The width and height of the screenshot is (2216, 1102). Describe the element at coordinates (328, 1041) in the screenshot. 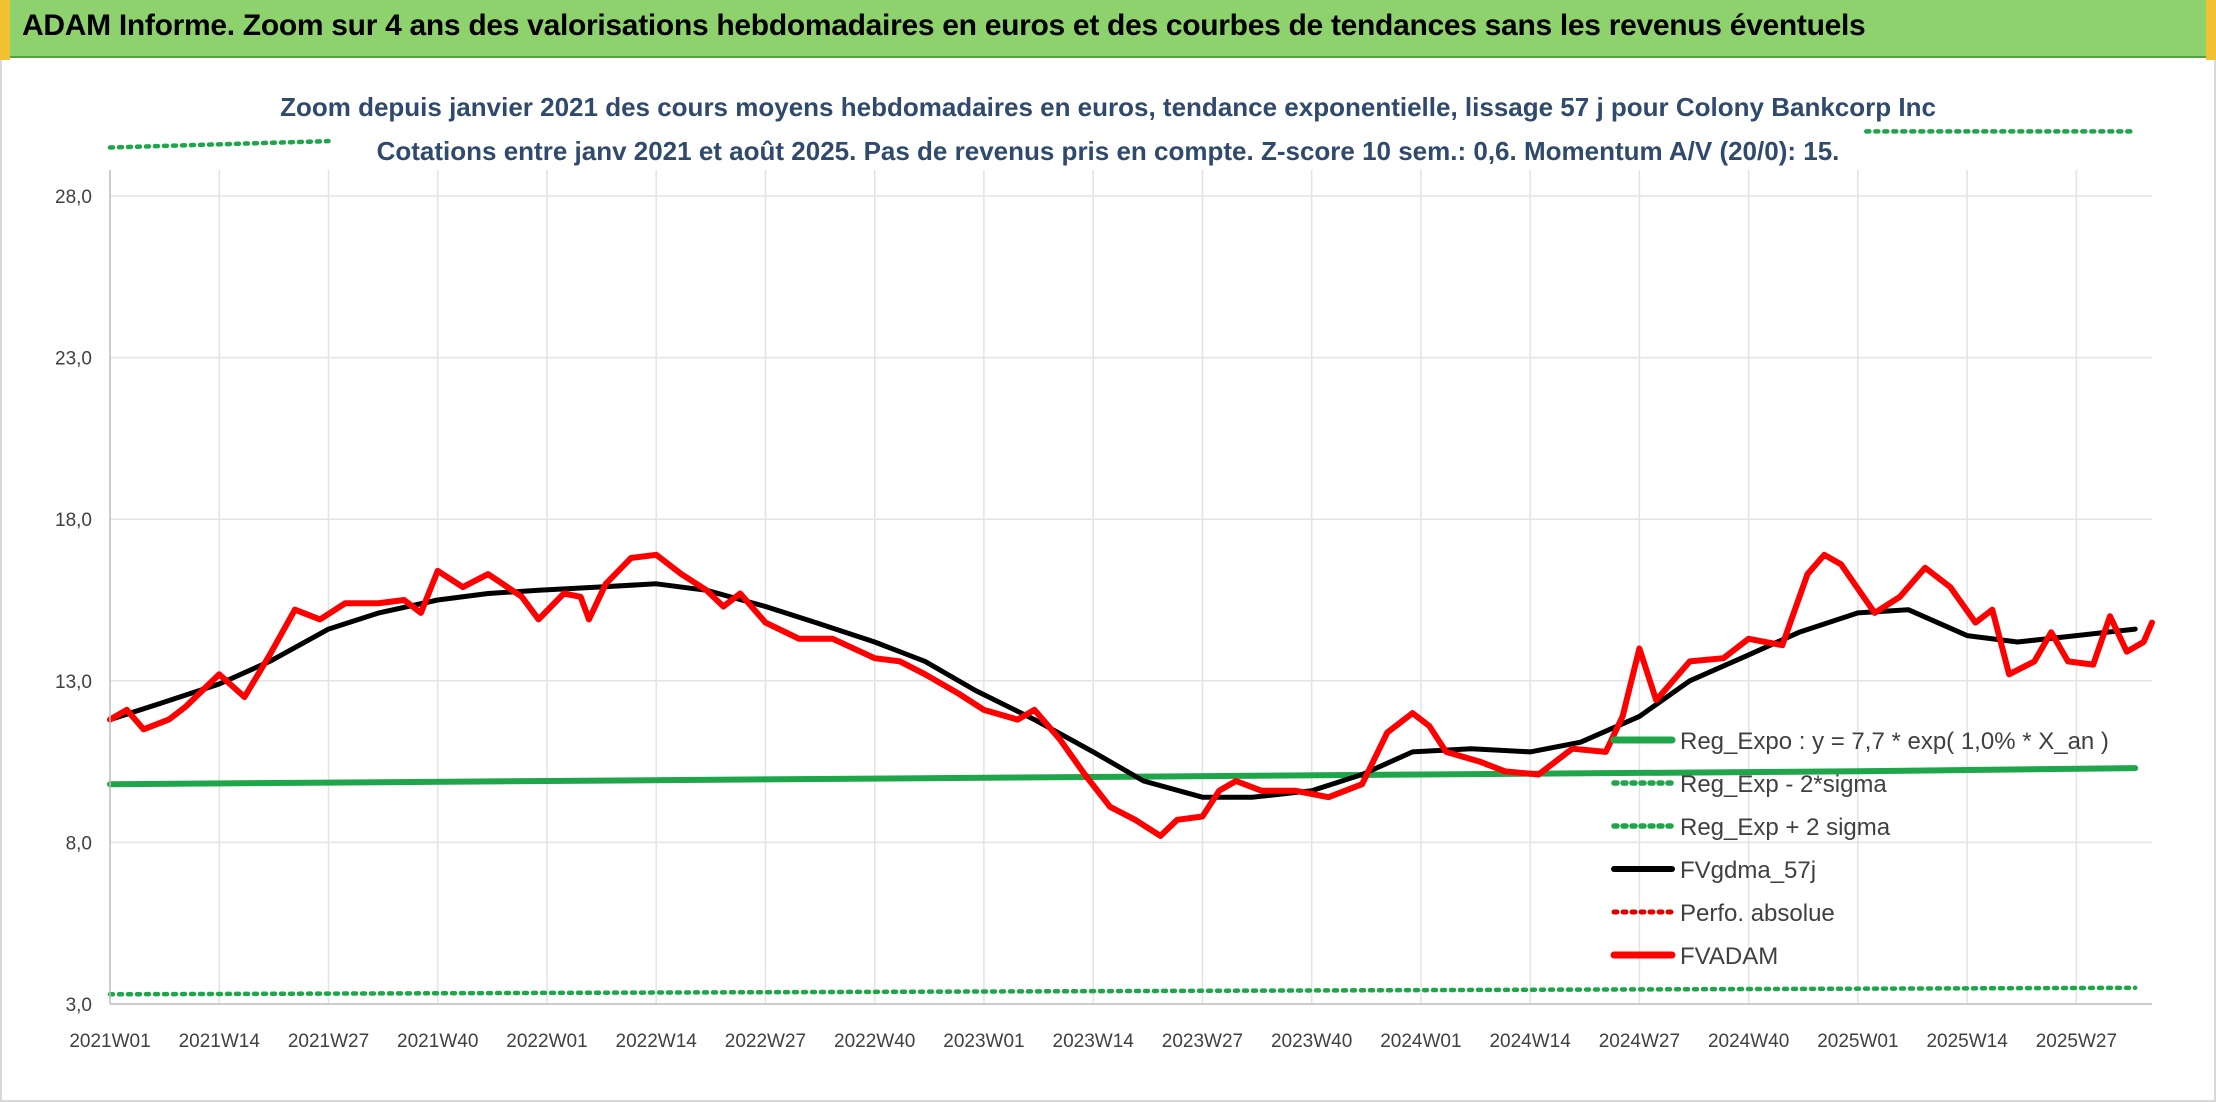

I see `x-tick-label: 2021W27` at that location.